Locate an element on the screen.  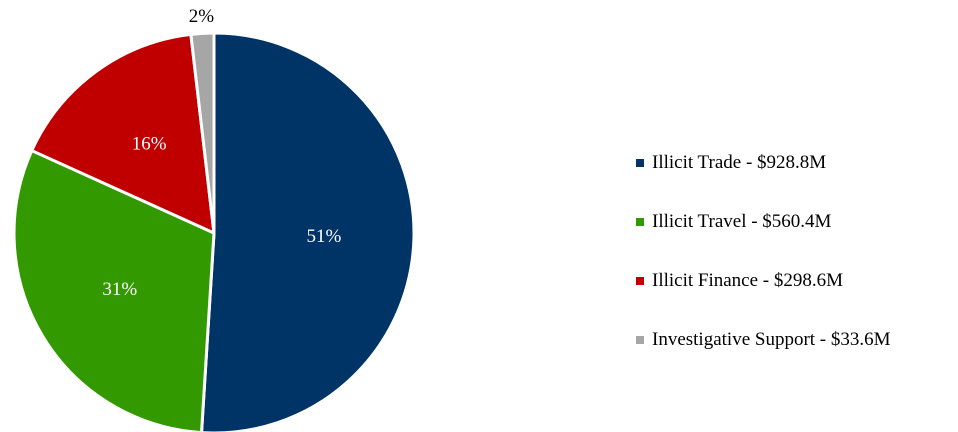
pie-slice-label-2: 16% is located at coordinates (149, 144).